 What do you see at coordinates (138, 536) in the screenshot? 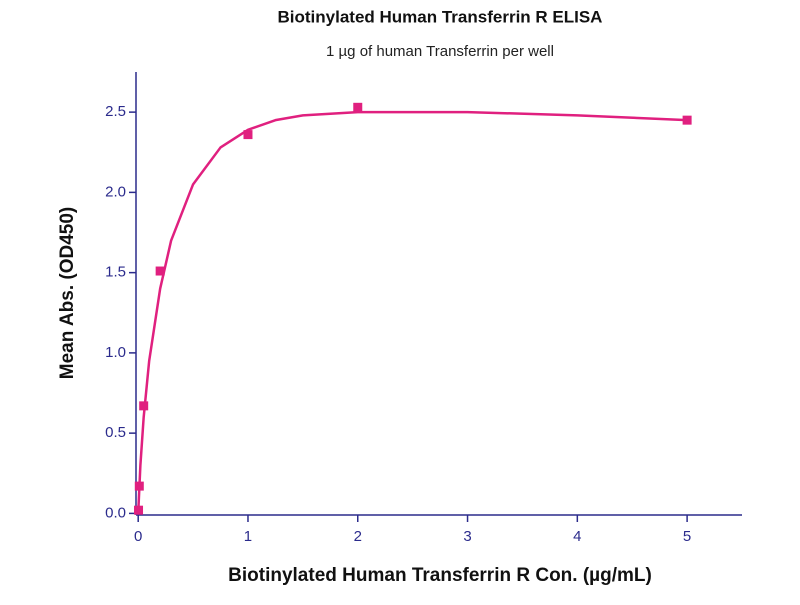
I see `x-tick-label: 0` at bounding box center [138, 536].